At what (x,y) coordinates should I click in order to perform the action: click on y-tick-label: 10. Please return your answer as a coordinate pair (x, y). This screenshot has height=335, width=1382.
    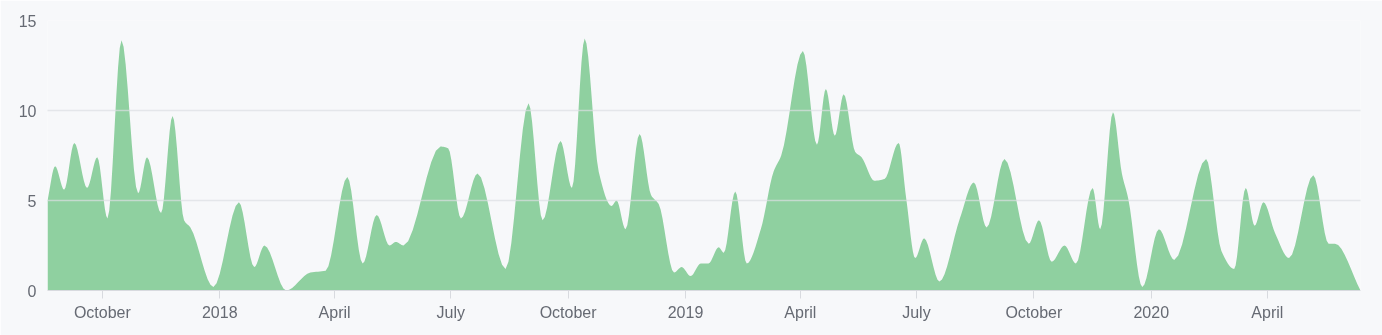
    Looking at the image, I should click on (27, 111).